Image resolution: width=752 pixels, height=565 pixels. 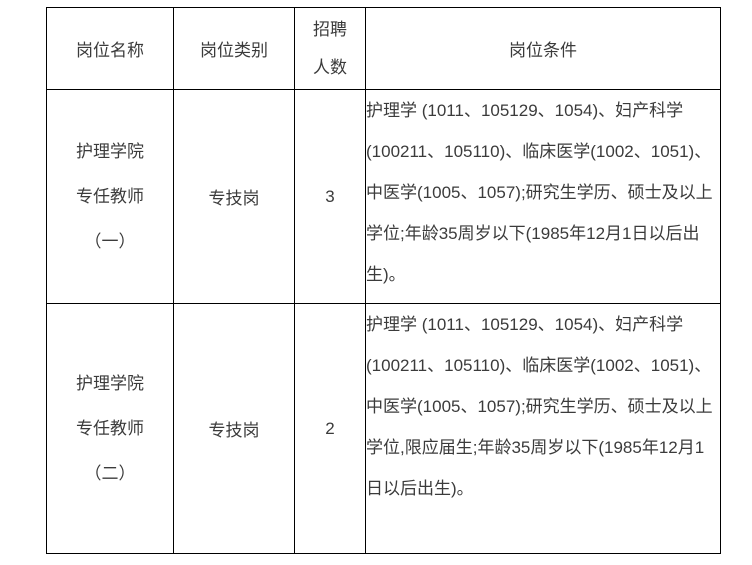 I want to click on cell-recruit-count: 3, so click(x=330, y=196).